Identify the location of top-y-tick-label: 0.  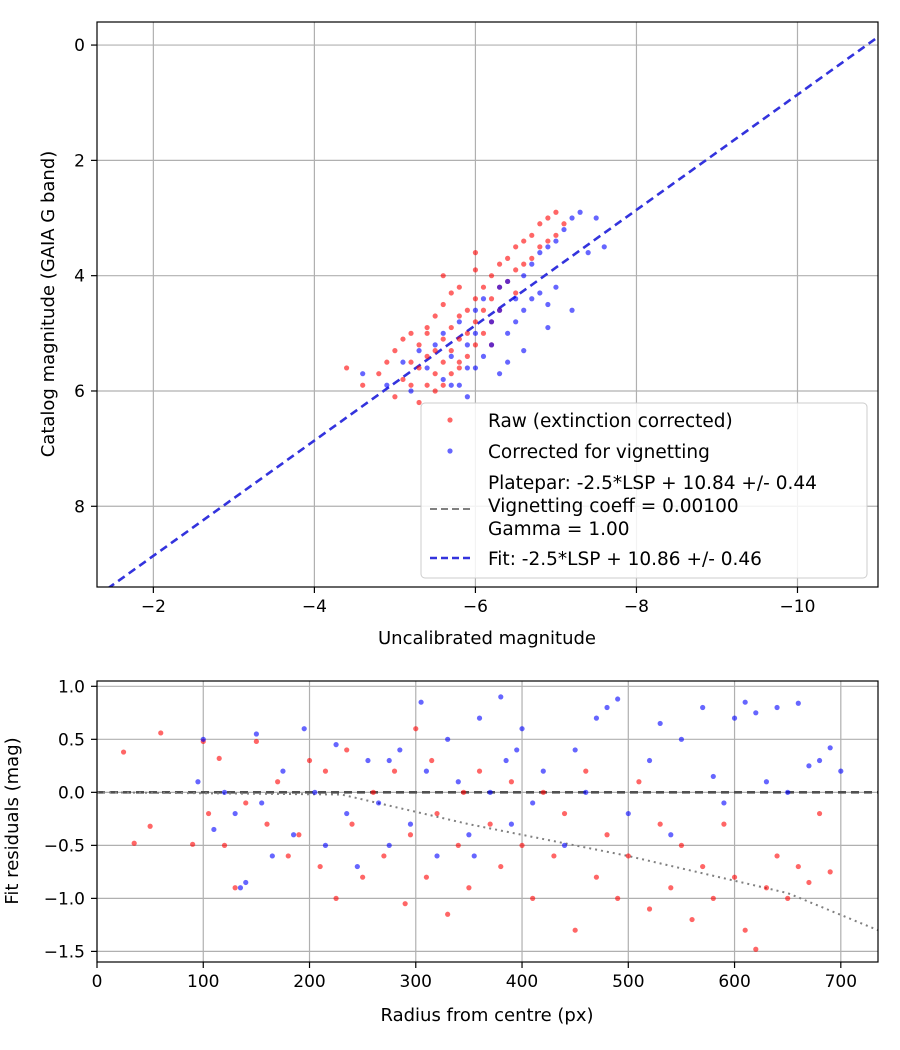
(79, 46).